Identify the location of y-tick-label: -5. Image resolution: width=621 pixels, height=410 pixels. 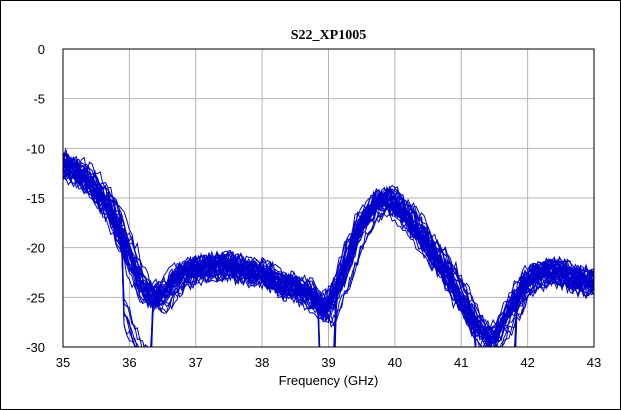
(39, 99).